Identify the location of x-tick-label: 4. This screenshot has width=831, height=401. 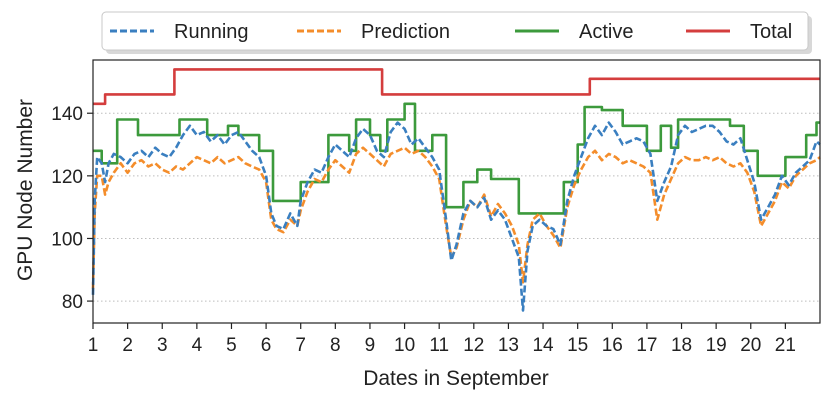
(197, 345).